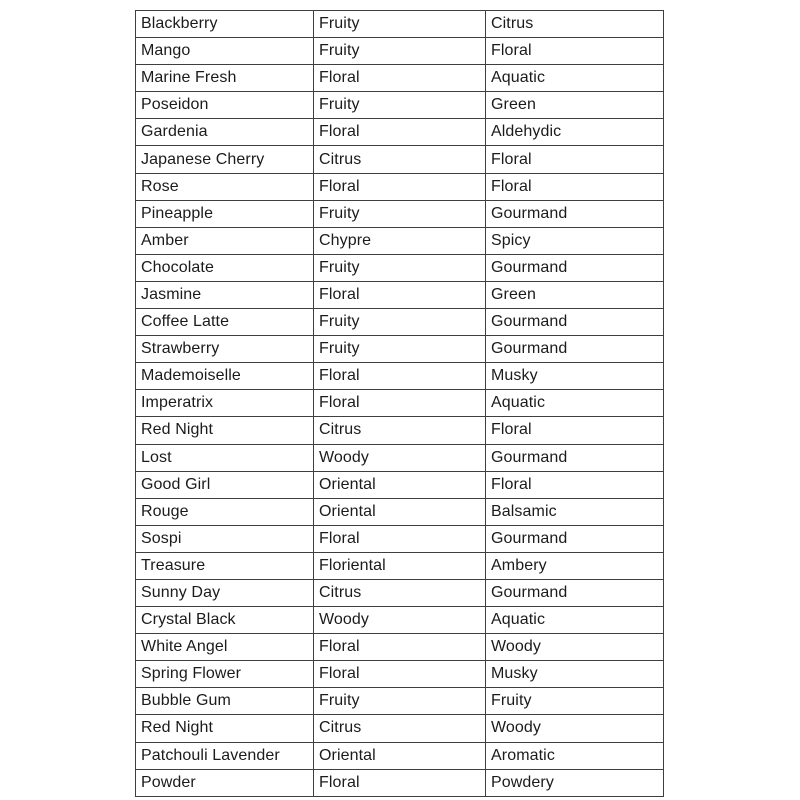 This screenshot has width=800, height=800. I want to click on table-row: Patchouli Lavender Oriental Aromatic, so click(399, 755).